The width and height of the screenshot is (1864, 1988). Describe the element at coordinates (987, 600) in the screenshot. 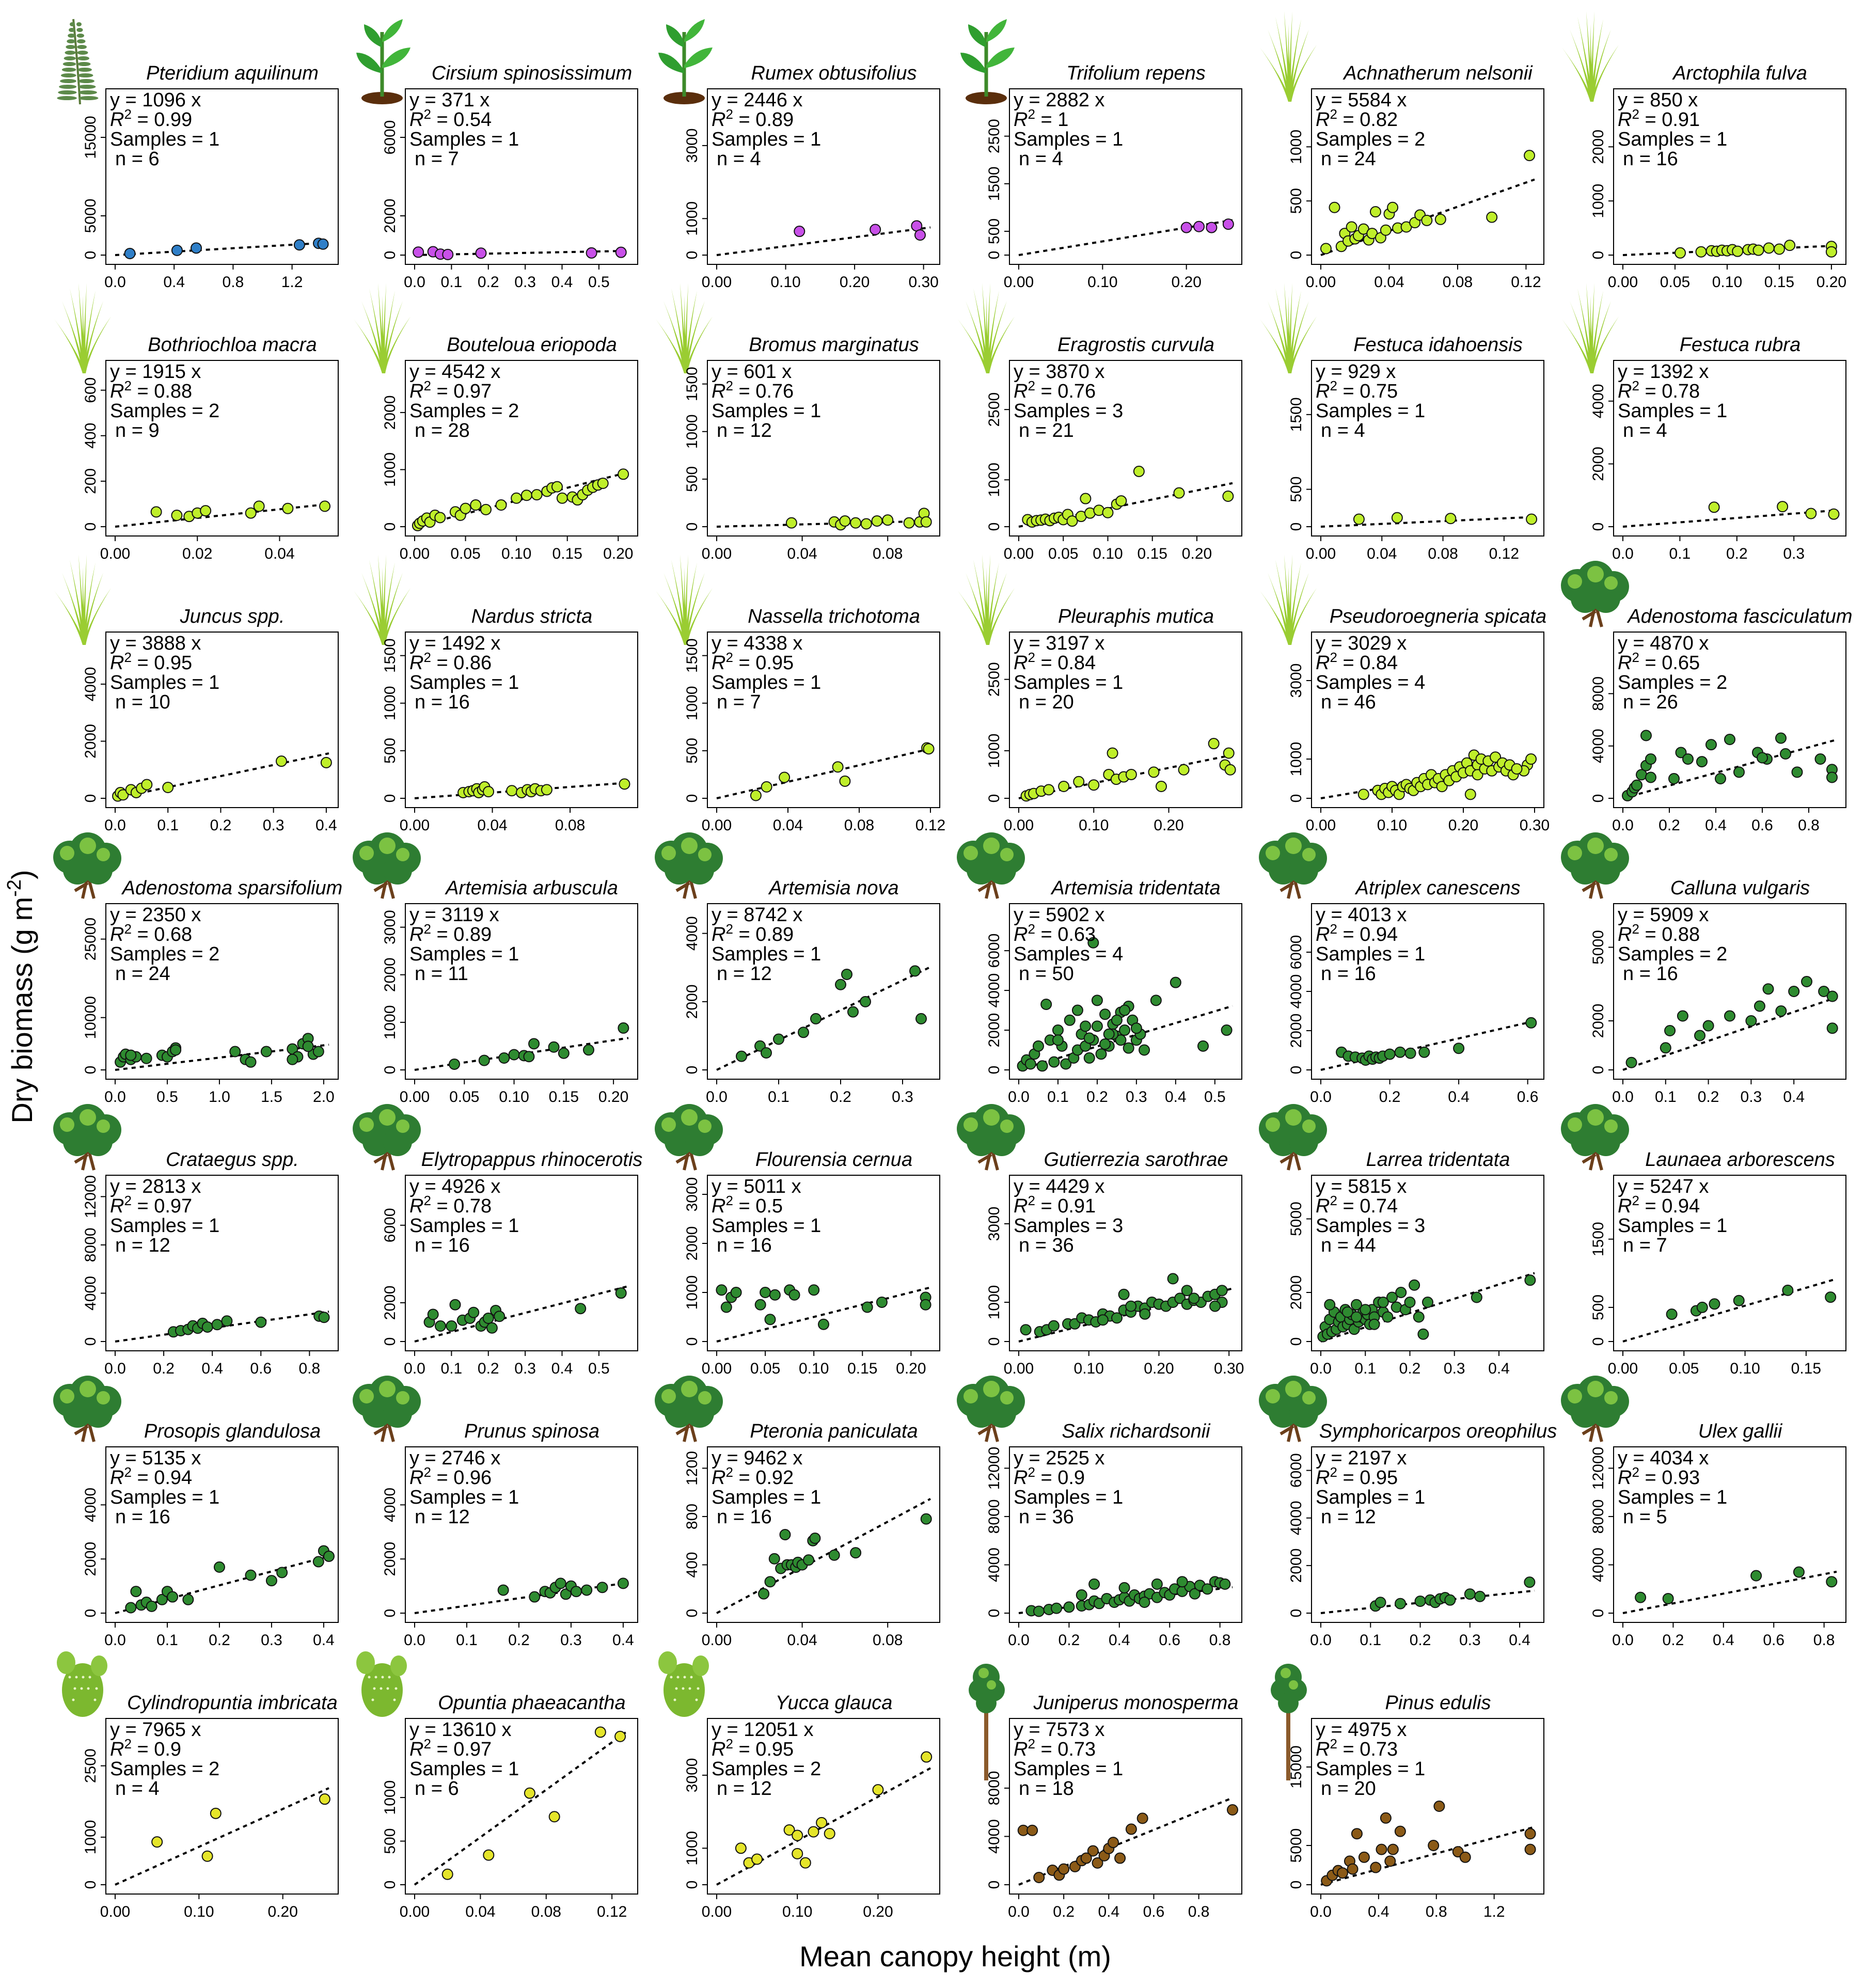

I see `grass-icon` at that location.